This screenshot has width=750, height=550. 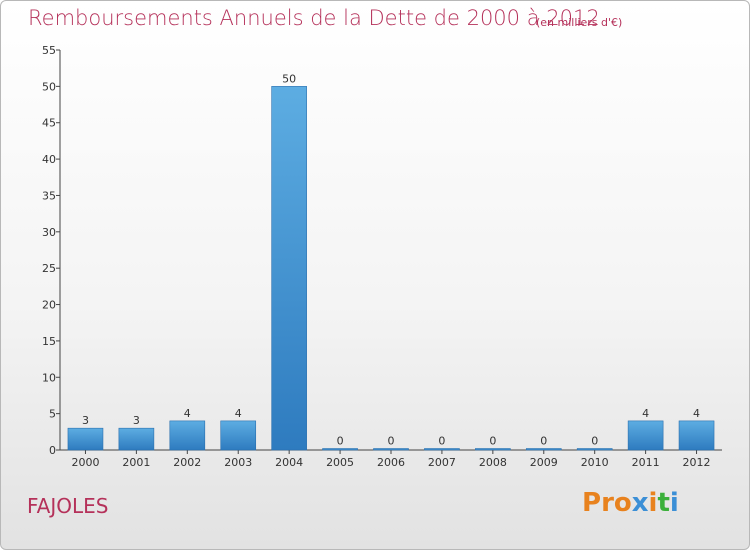 I want to click on y-tick-label: 10, so click(x=49, y=377).